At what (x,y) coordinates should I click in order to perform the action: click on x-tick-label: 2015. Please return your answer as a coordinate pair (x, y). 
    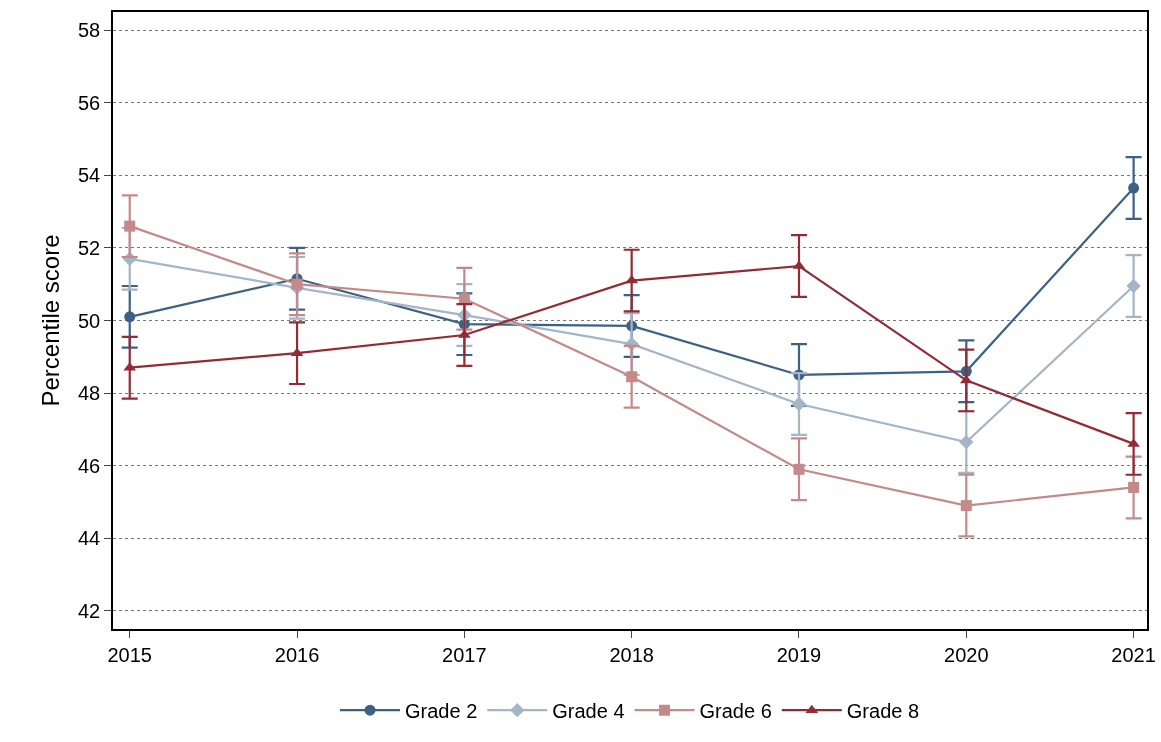
    Looking at the image, I should click on (129, 654).